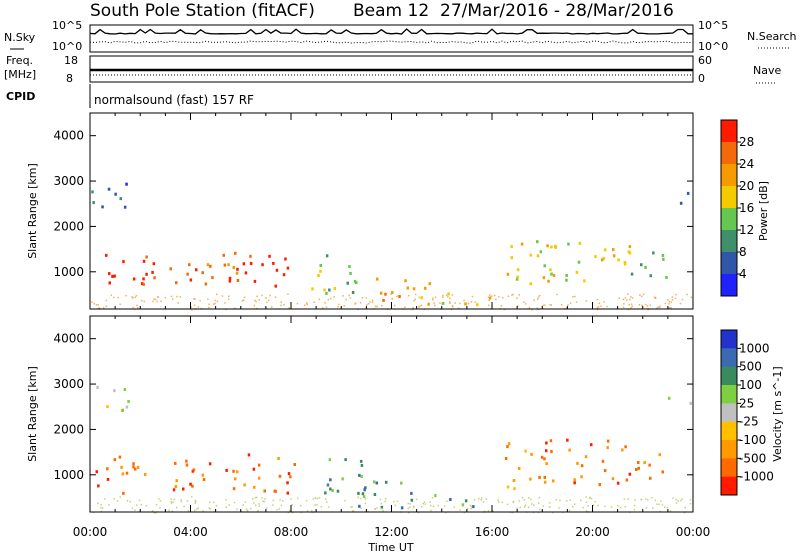 This screenshot has height=558, width=800. I want to click on nave-label: Nave, so click(767, 70).